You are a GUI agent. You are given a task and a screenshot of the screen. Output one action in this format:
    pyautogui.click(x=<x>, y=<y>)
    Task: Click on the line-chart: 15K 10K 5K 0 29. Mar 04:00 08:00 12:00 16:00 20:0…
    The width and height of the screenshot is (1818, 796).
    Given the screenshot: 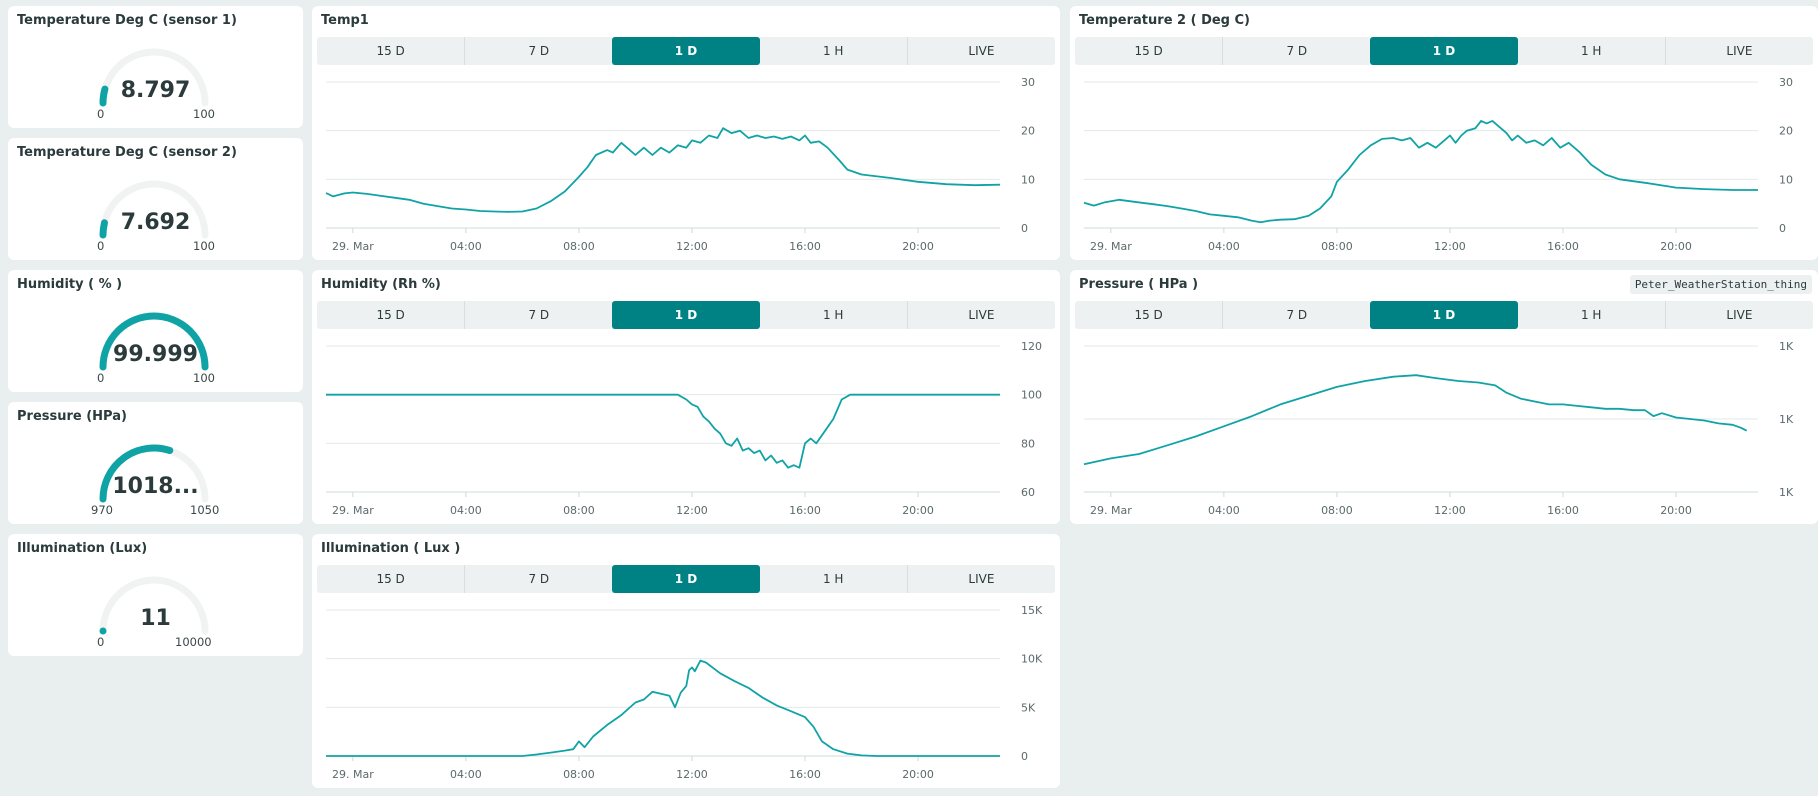 What is the action you would take?
    pyautogui.click(x=686, y=692)
    